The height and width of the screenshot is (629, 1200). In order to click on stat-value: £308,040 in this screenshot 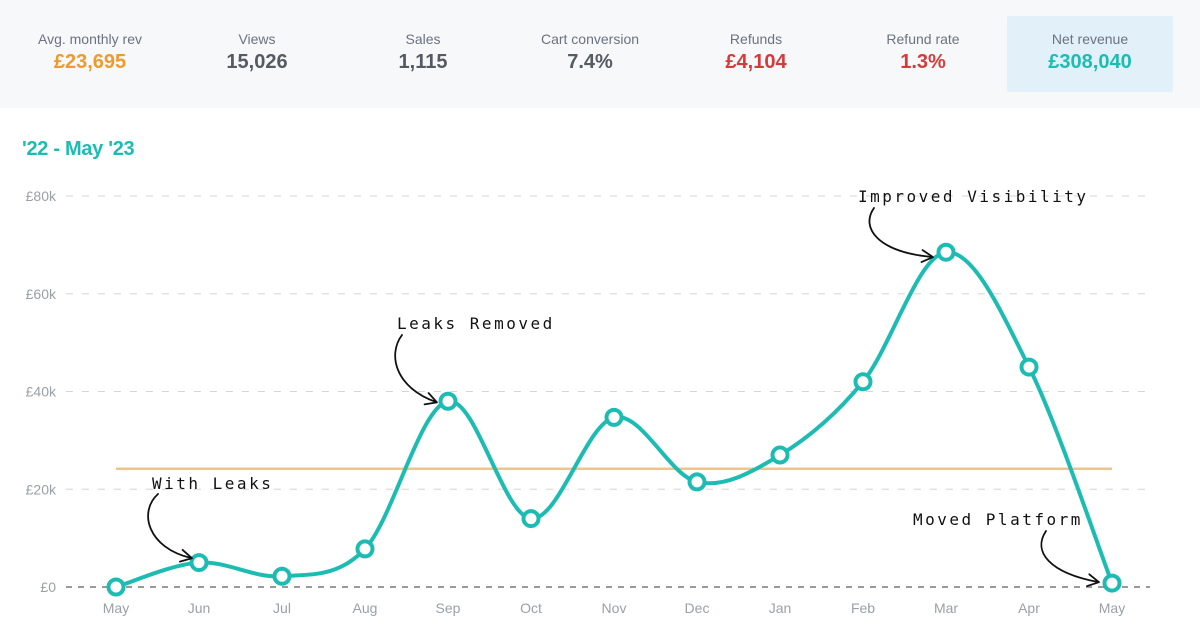, I will do `click(1090, 62)`.